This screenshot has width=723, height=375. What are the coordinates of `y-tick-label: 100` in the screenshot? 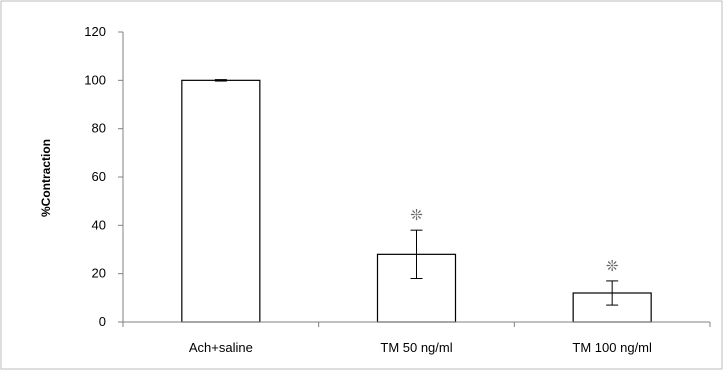 It's located at (95, 79).